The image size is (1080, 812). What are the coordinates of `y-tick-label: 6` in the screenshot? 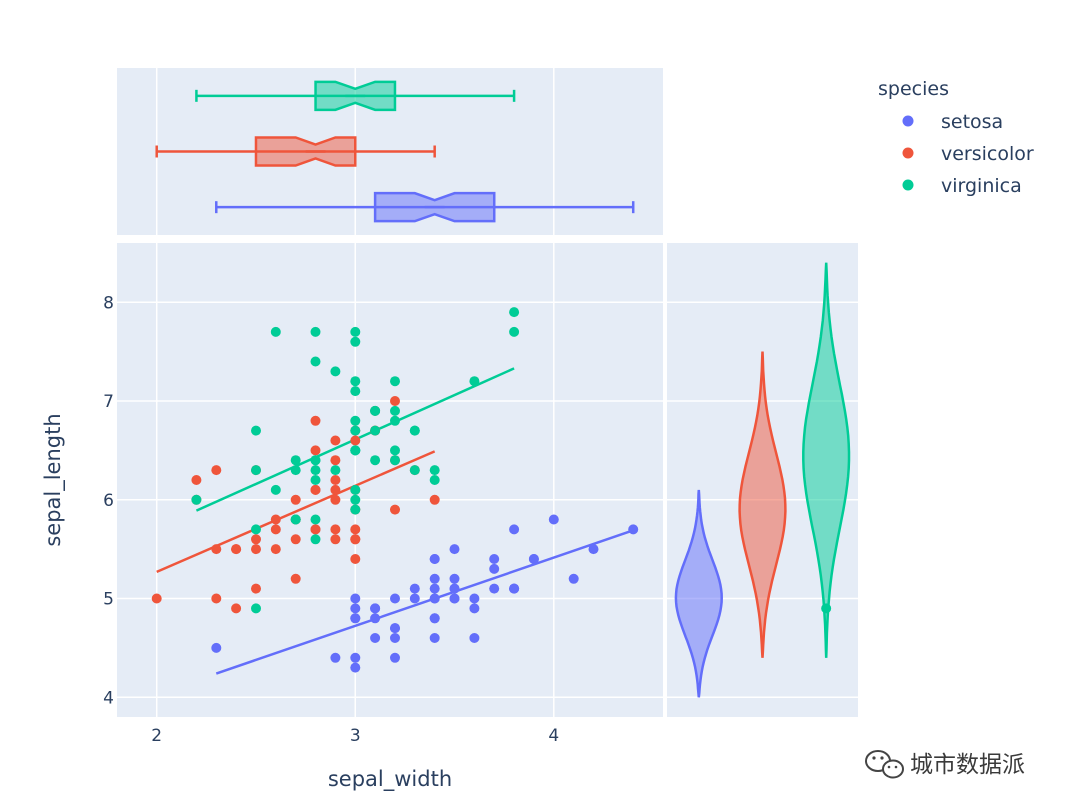 It's located at (108, 501).